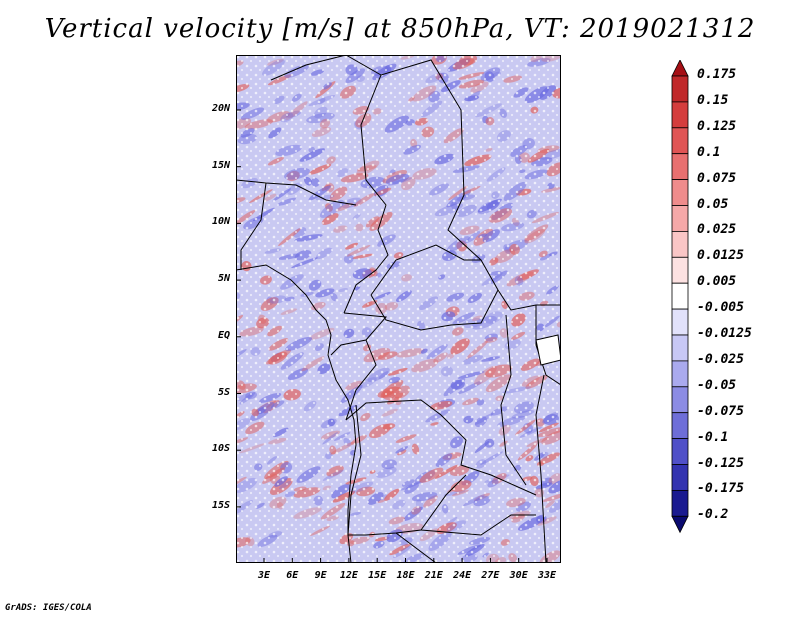  Describe the element at coordinates (223, 335) in the screenshot. I see `lat-label: EQ` at that location.